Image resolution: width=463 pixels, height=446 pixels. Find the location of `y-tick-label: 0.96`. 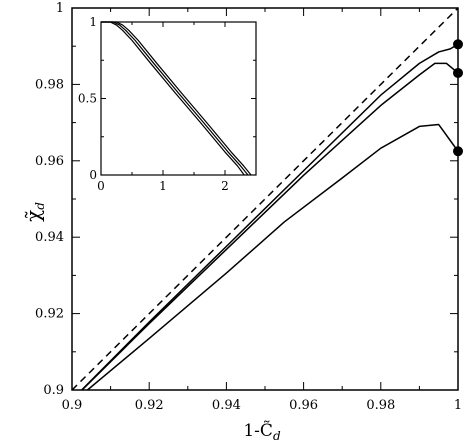

y-tick-label: 0.96 is located at coordinates (49, 161).